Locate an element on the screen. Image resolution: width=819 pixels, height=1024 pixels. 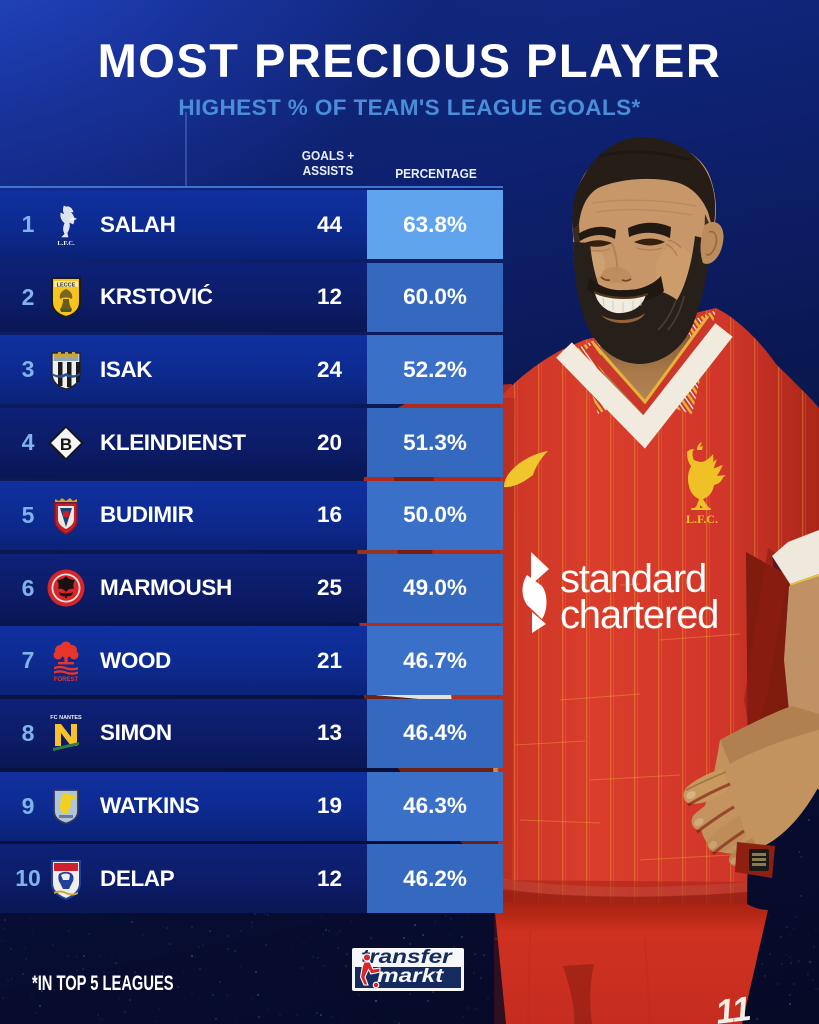
svg-text: B is located at coordinates (66, 444).